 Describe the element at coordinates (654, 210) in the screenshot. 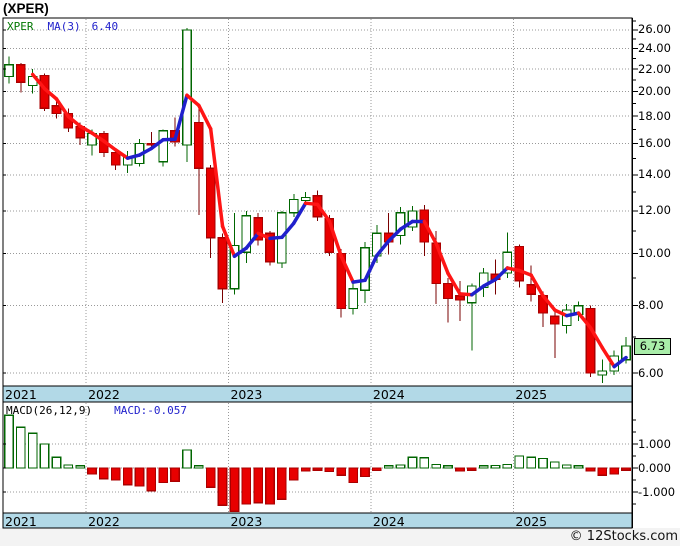

I see `price-axis-label: 12.00` at that location.